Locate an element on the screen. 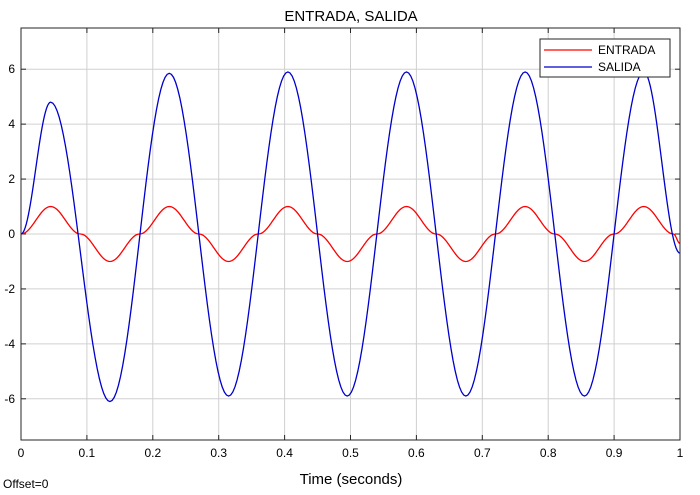 Image resolution: width=700 pixels, height=495 pixels. x-tick-label: 0.9 is located at coordinates (614, 453).